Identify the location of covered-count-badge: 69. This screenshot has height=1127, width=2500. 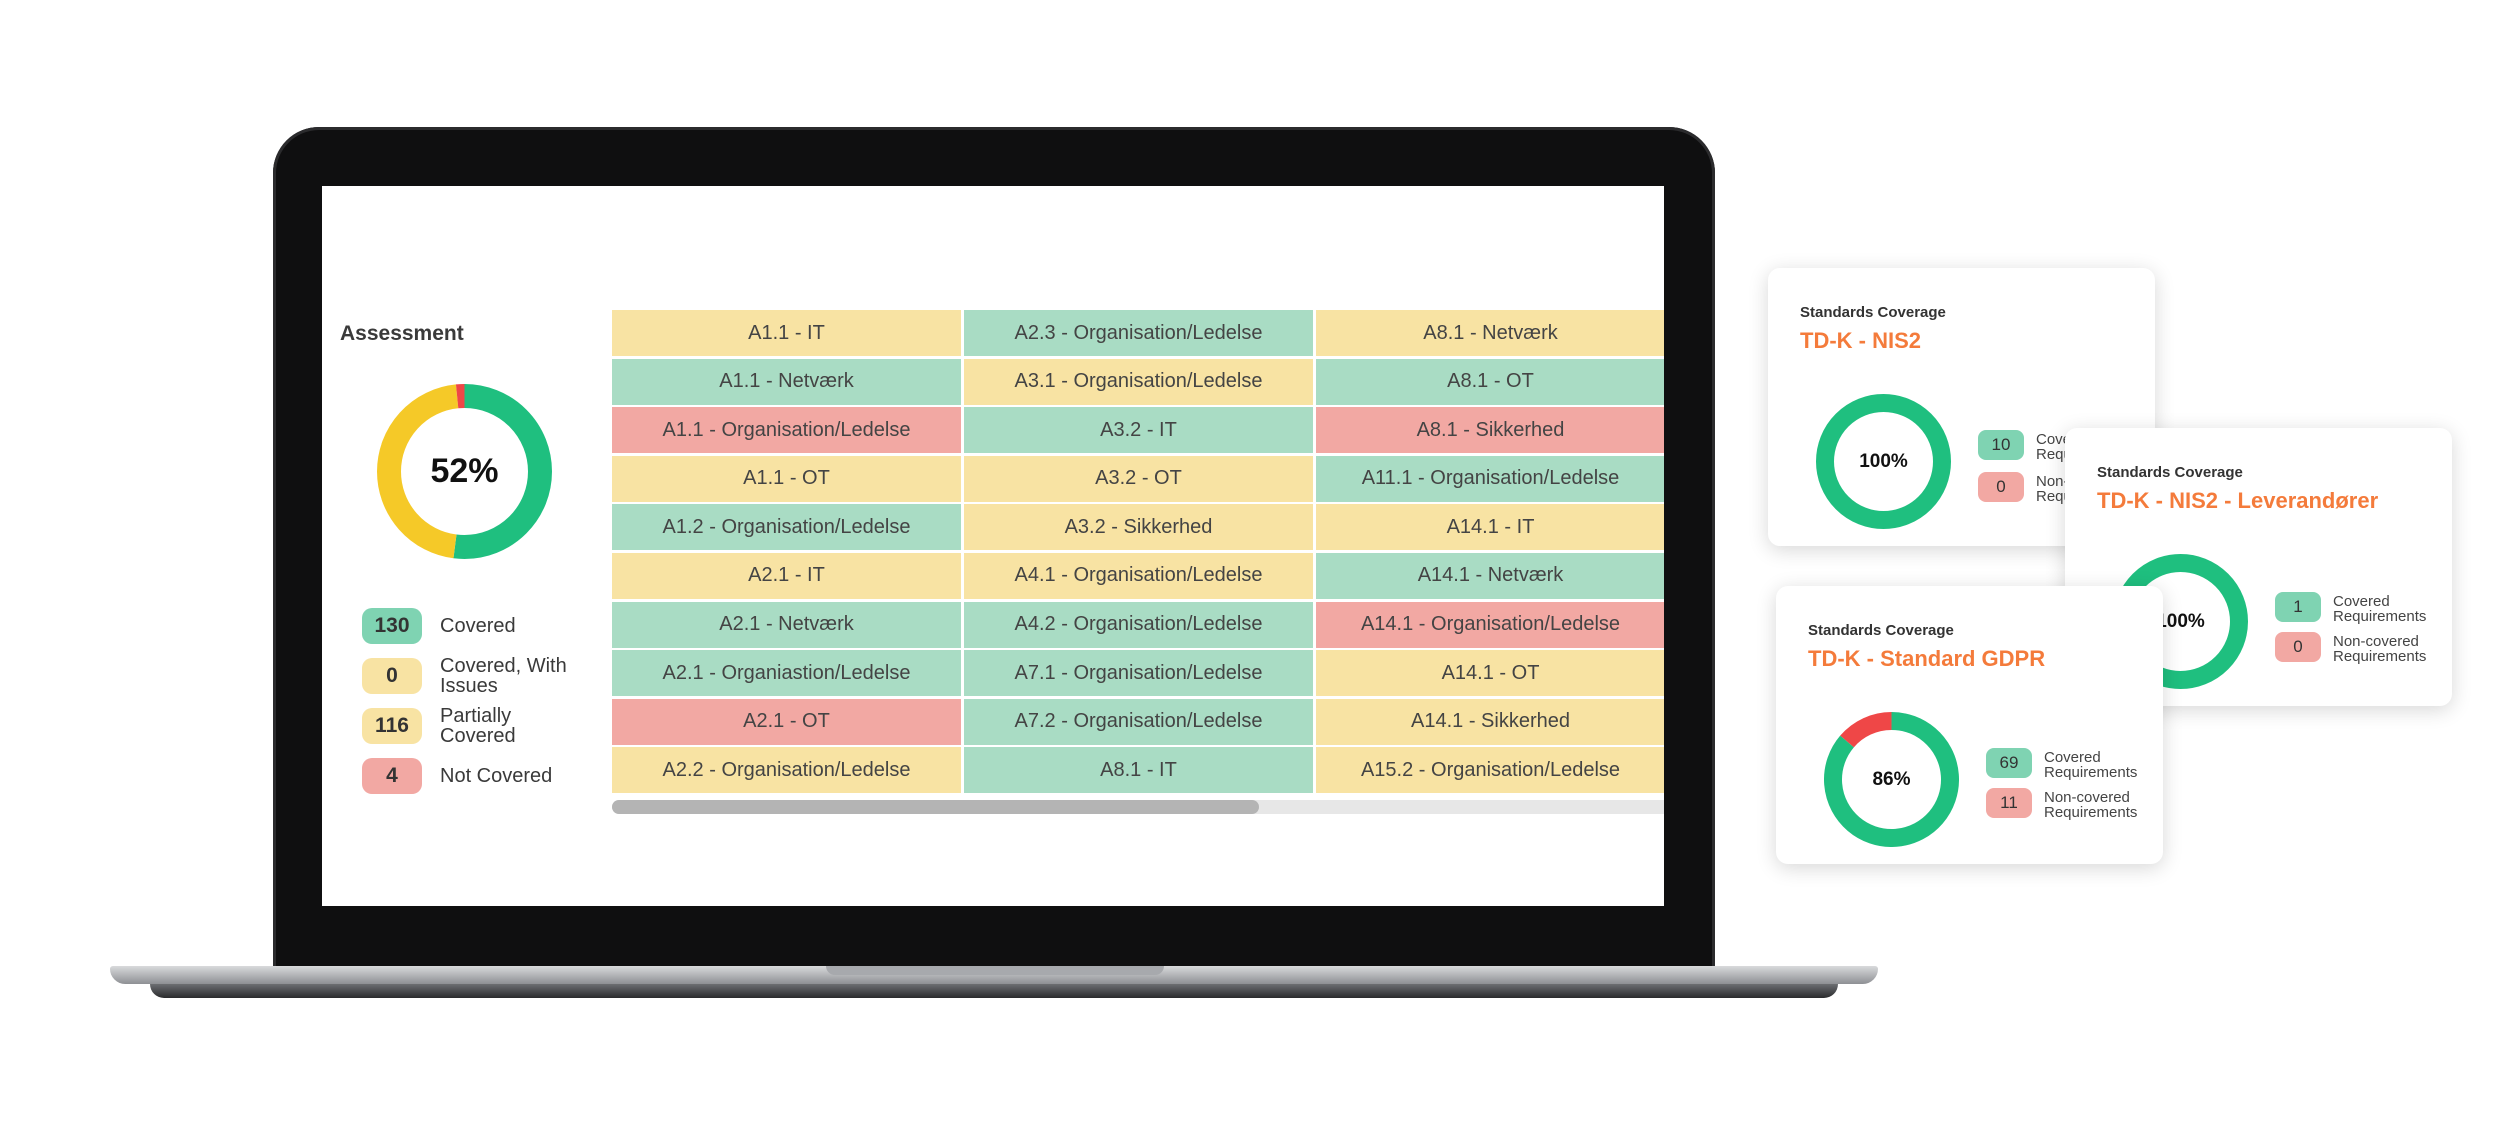
(2009, 763).